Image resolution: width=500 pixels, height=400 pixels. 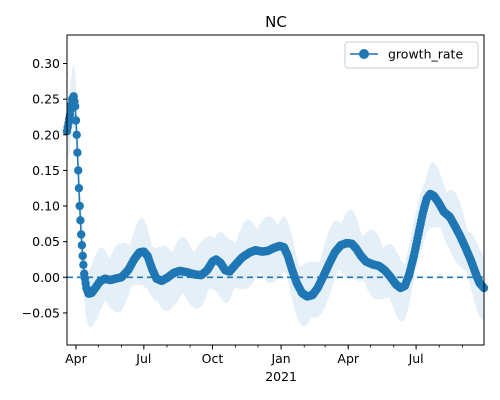 I want to click on y-tick-label: 0.10, so click(x=46, y=206).